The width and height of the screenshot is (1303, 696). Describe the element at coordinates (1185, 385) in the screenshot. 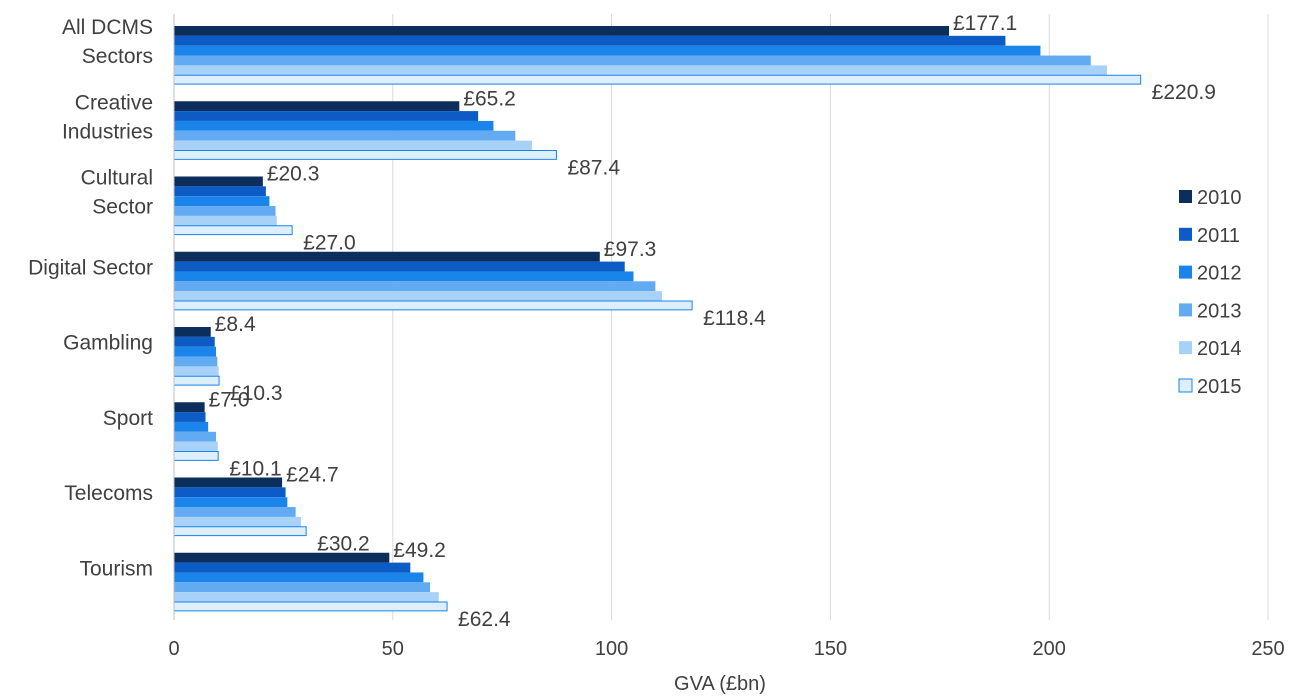

I see `legend-swatch-2015` at that location.